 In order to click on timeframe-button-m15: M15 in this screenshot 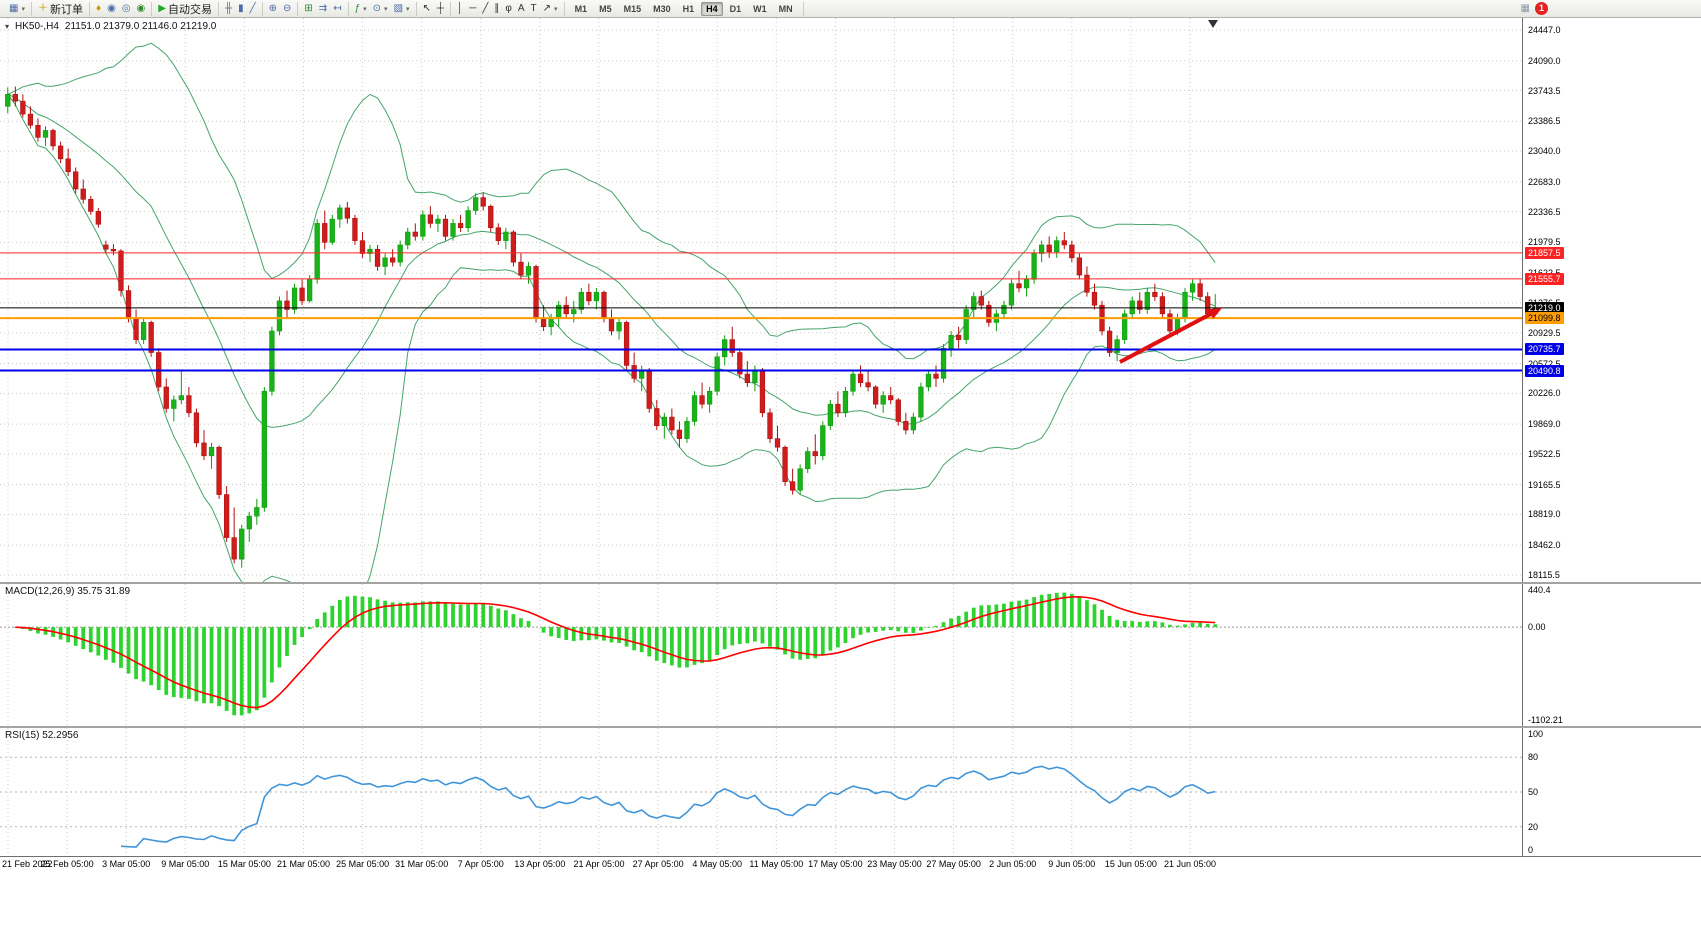, I will do `click(632, 8)`.